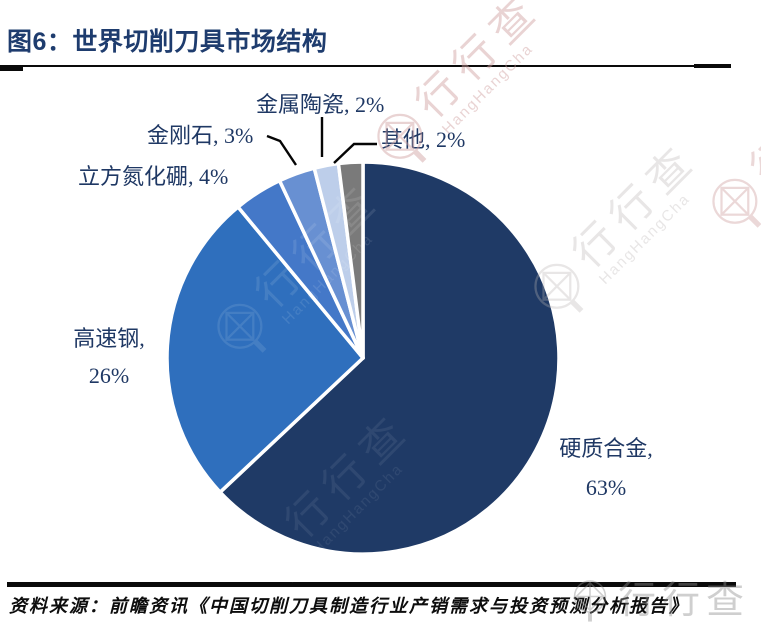 Image resolution: width=761 pixels, height=632 pixels. I want to click on pie-label-hss-name: 高速钢,, so click(109, 338).